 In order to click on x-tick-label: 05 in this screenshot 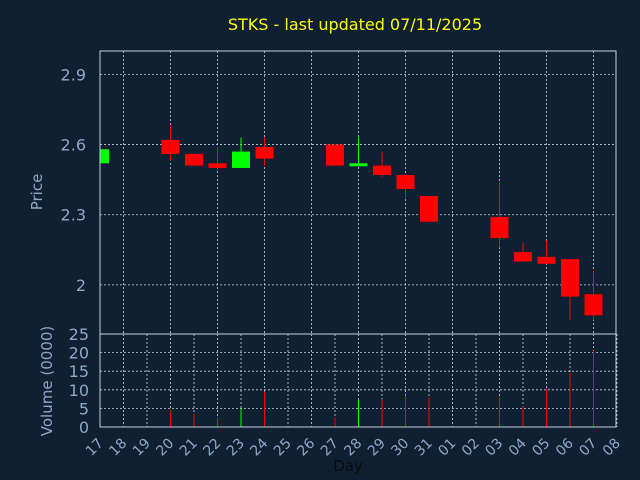, I will do `click(541, 448)`.